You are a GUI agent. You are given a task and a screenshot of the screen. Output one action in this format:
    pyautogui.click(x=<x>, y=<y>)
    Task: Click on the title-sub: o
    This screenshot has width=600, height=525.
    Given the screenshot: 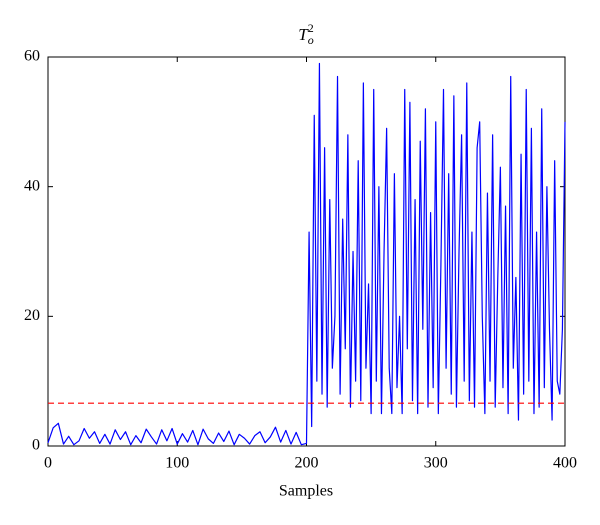 What is the action you would take?
    pyautogui.click(x=311, y=40)
    